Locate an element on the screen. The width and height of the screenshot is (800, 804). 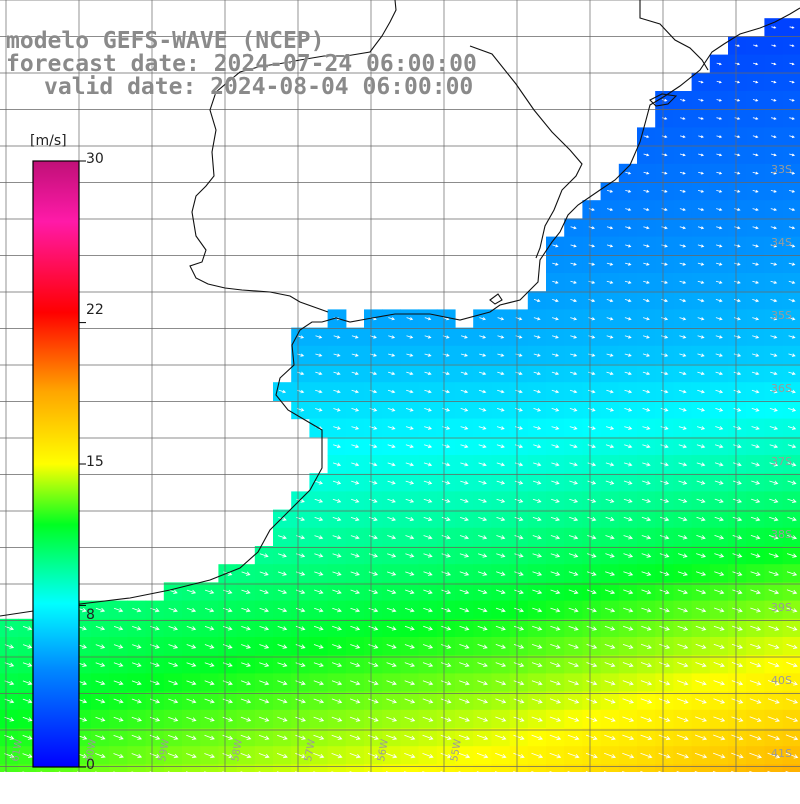
latitude-label: 40S is located at coordinates (781, 680).